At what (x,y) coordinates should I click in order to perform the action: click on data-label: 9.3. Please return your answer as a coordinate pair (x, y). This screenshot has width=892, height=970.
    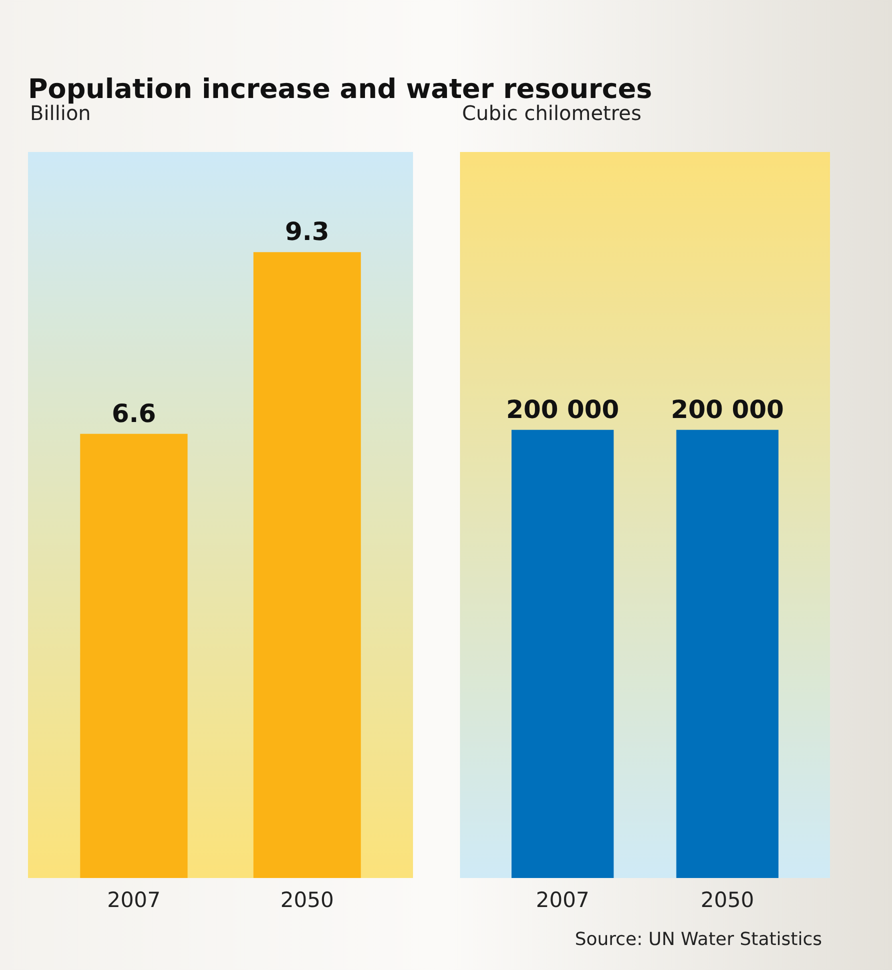
    Looking at the image, I should click on (307, 231).